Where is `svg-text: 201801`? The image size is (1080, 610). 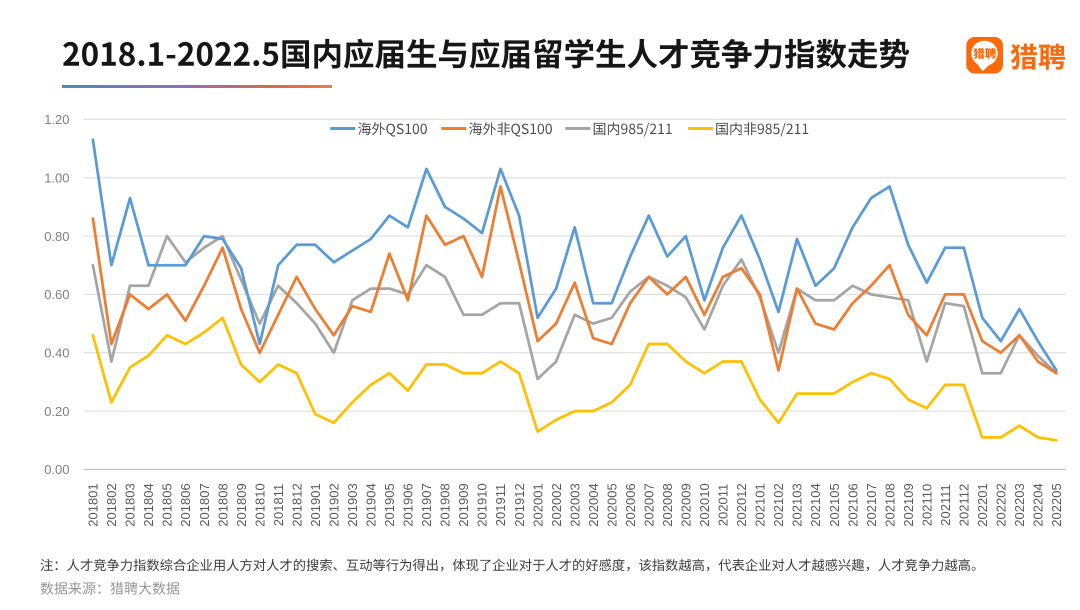
svg-text: 201801 is located at coordinates (93, 504).